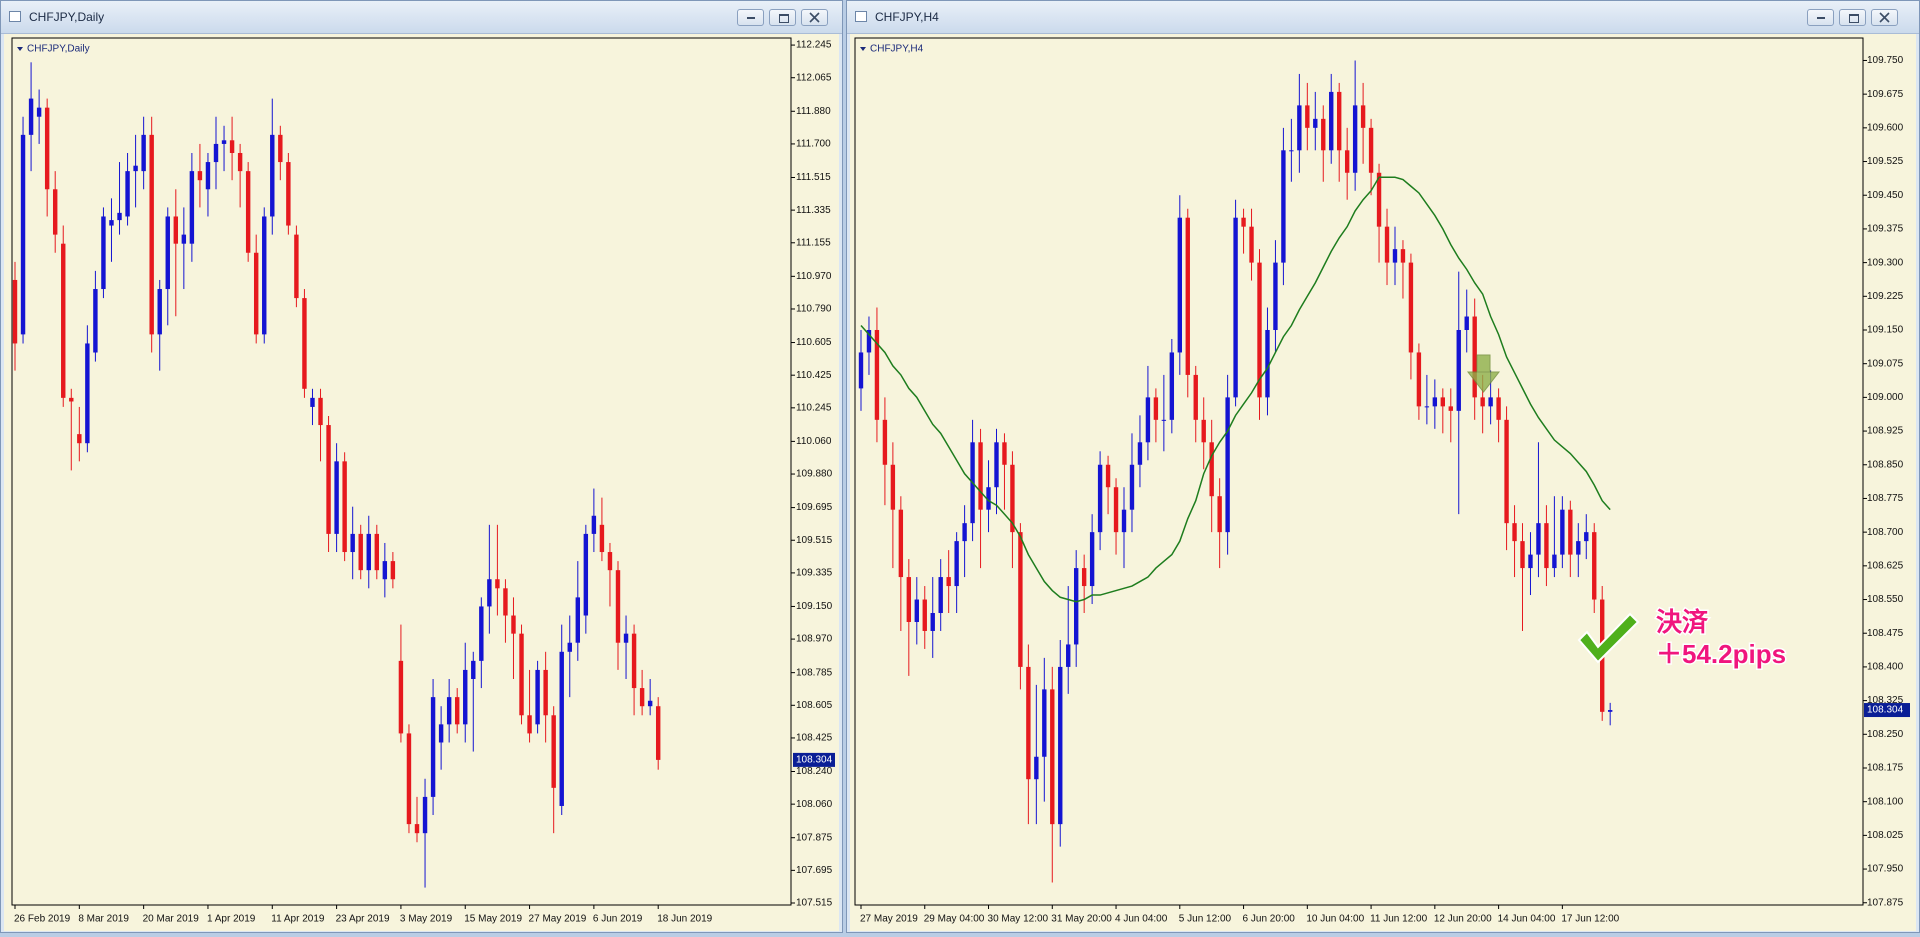  I want to click on y-tick-label: 108.325, so click(1885, 700).